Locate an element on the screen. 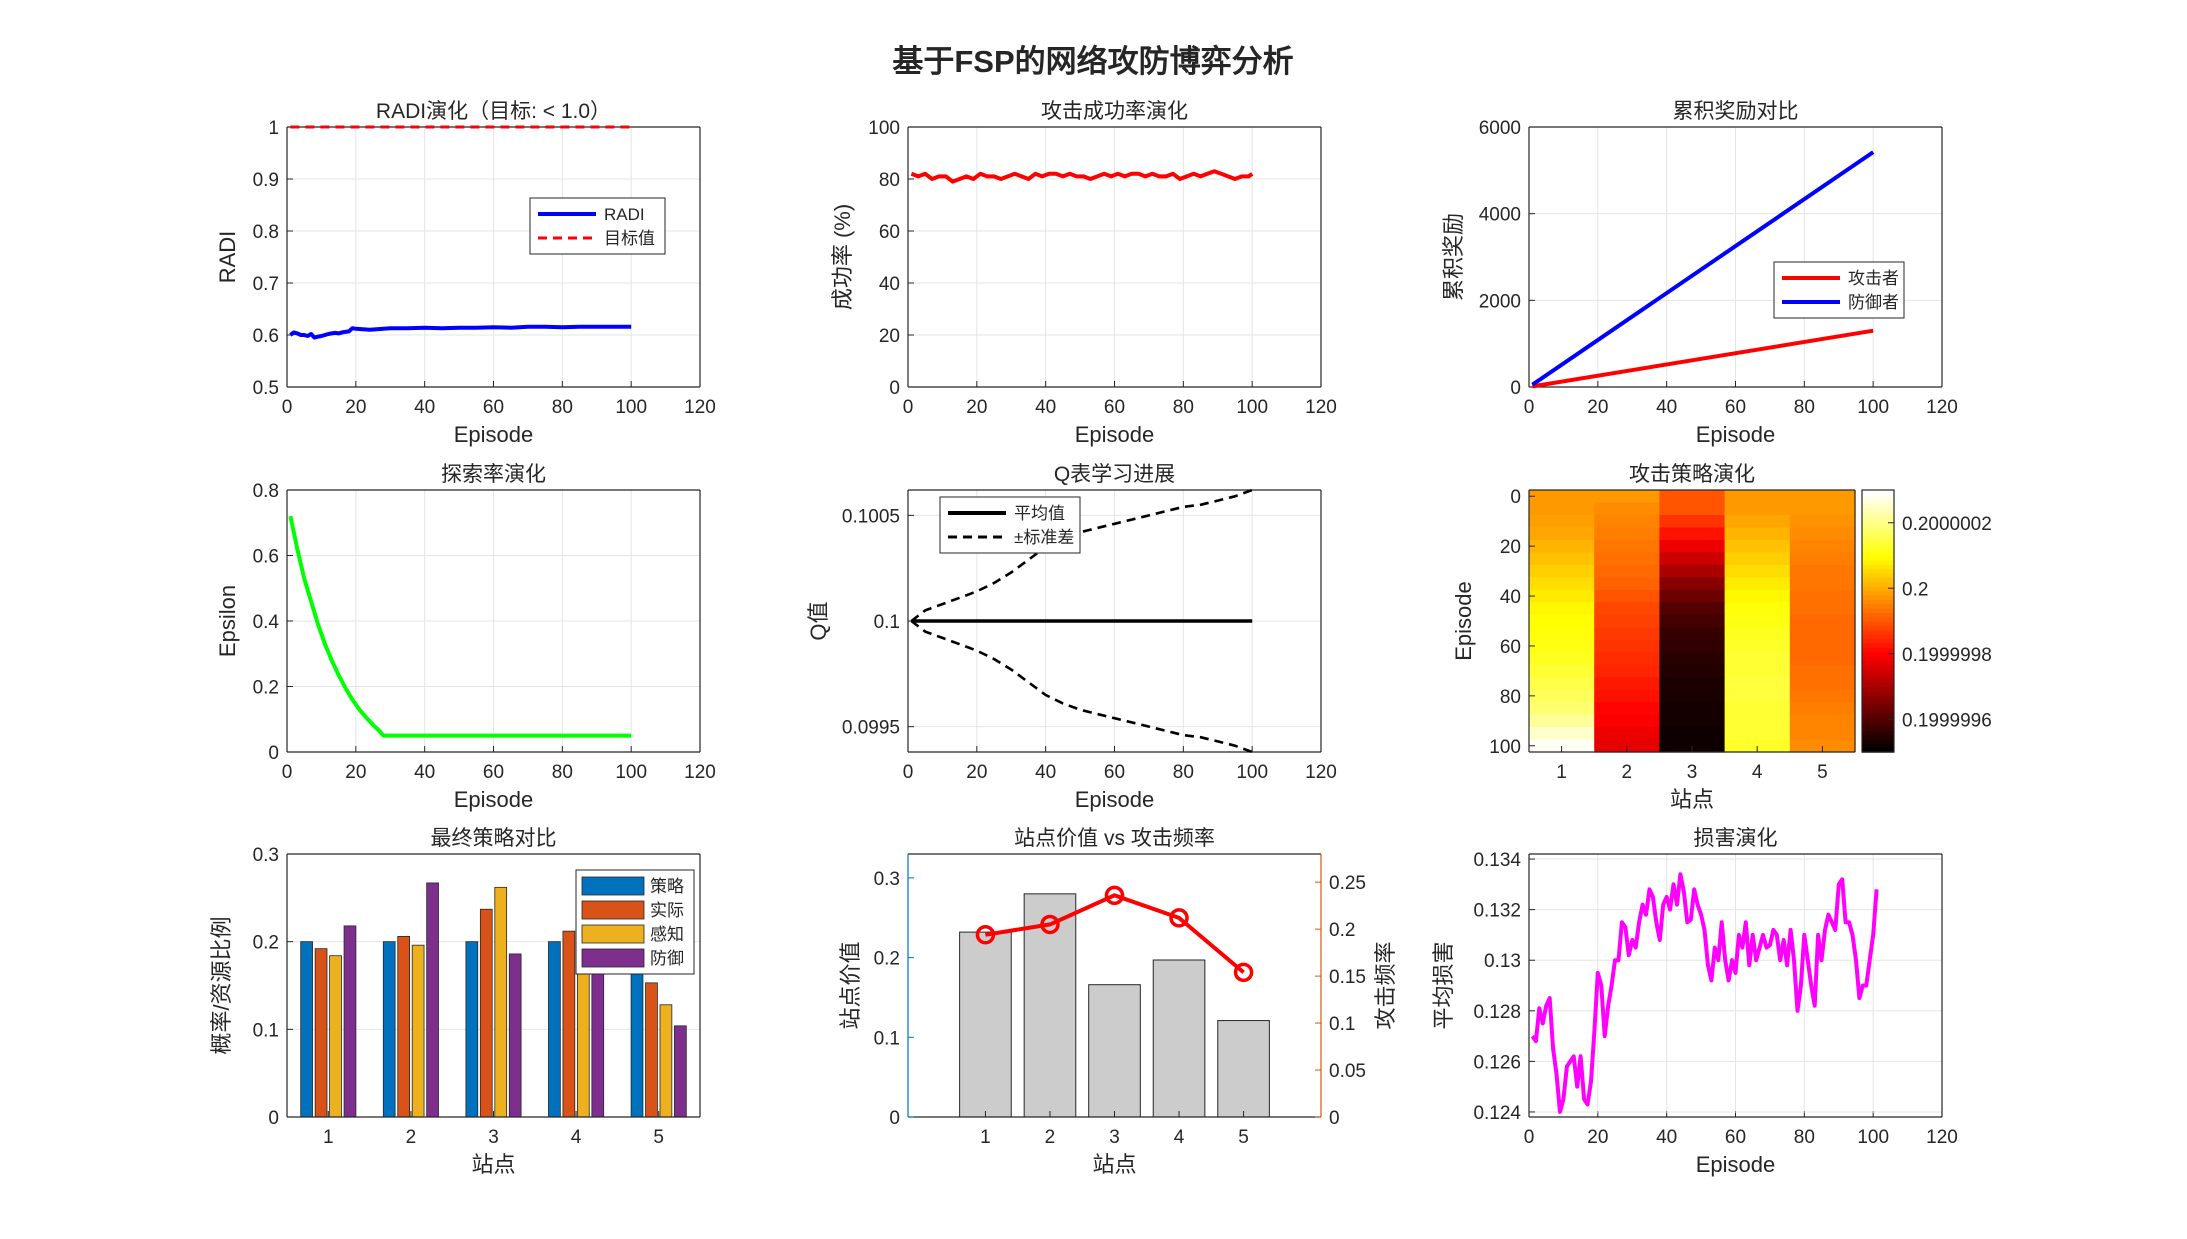 This screenshot has width=2187, height=1239. qtable-xtick-label: 0 is located at coordinates (908, 772).